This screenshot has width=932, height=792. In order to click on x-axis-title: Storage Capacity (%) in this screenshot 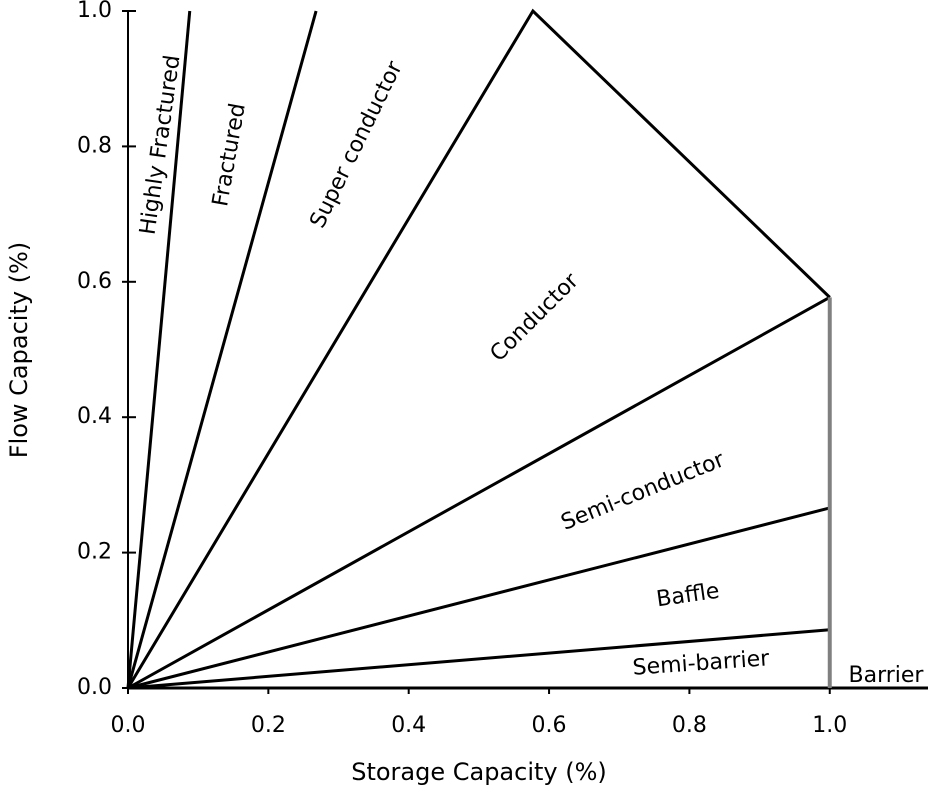, I will do `click(479, 772)`.